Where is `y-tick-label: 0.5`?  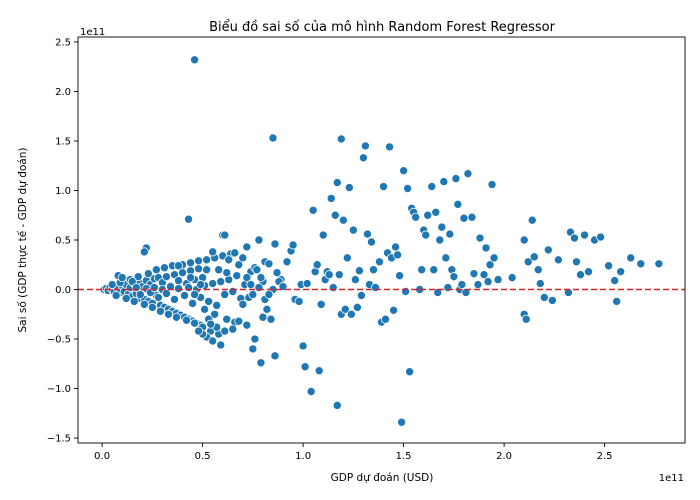
y-tick-label: 0.5 is located at coordinates (63, 241).